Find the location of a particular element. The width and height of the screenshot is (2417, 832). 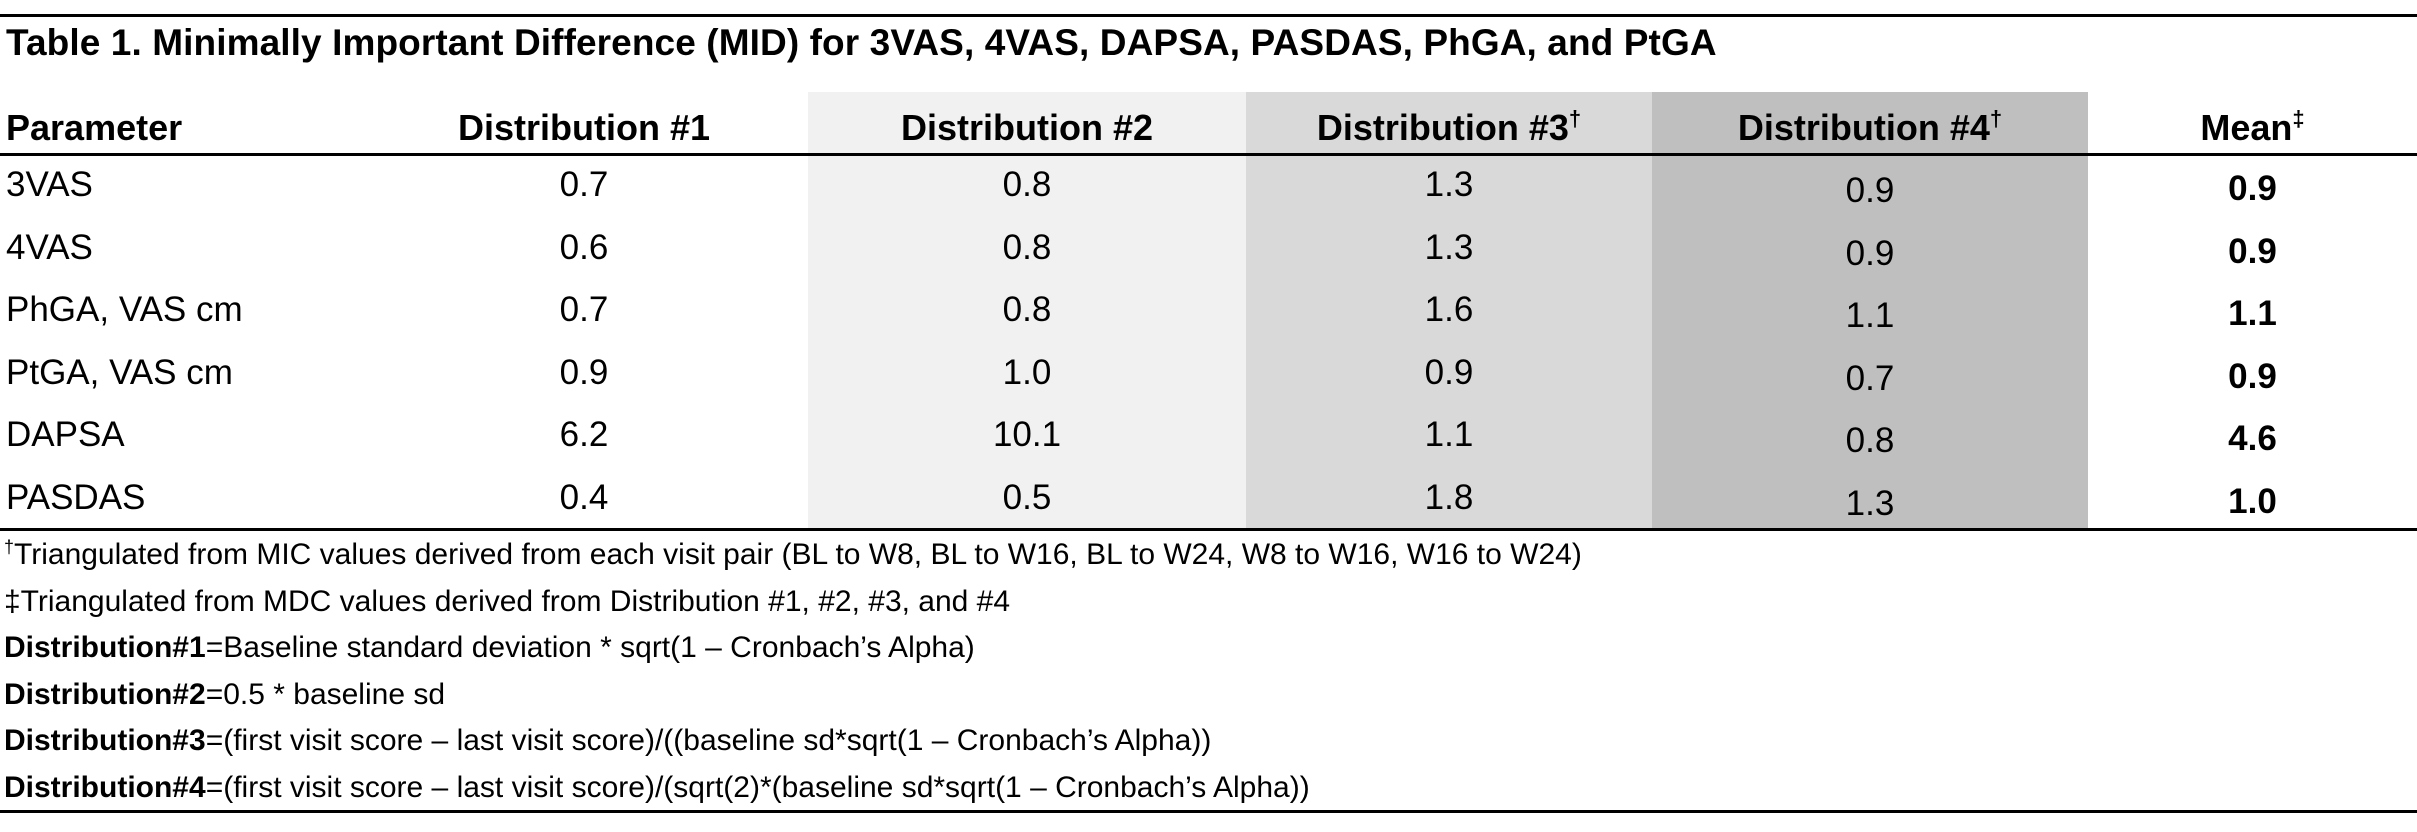

cell-mean: 1.0 is located at coordinates (2252, 501).